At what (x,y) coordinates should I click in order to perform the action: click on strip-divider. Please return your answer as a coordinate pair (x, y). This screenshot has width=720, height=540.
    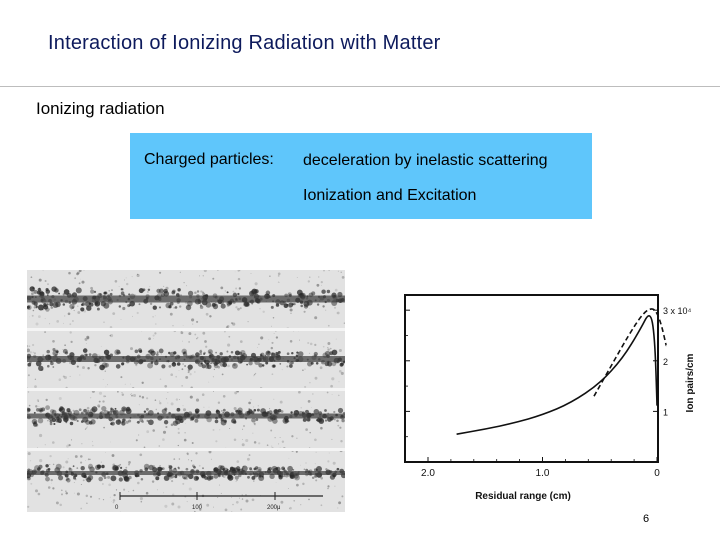
    Looking at the image, I should click on (186, 449).